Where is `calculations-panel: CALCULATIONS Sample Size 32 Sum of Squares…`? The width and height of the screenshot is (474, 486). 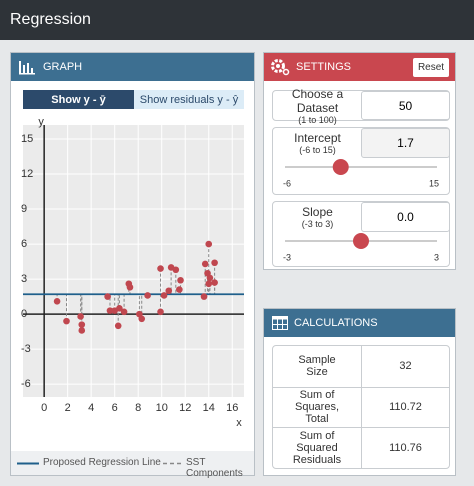
calculations-panel: CALCULATIONS Sample Size 32 Sum of Squares… is located at coordinates (359, 392).